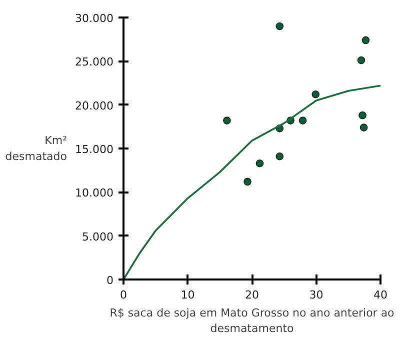  What do you see at coordinates (36, 148) in the screenshot?
I see `y-axis-title: Km² desmatado` at bounding box center [36, 148].